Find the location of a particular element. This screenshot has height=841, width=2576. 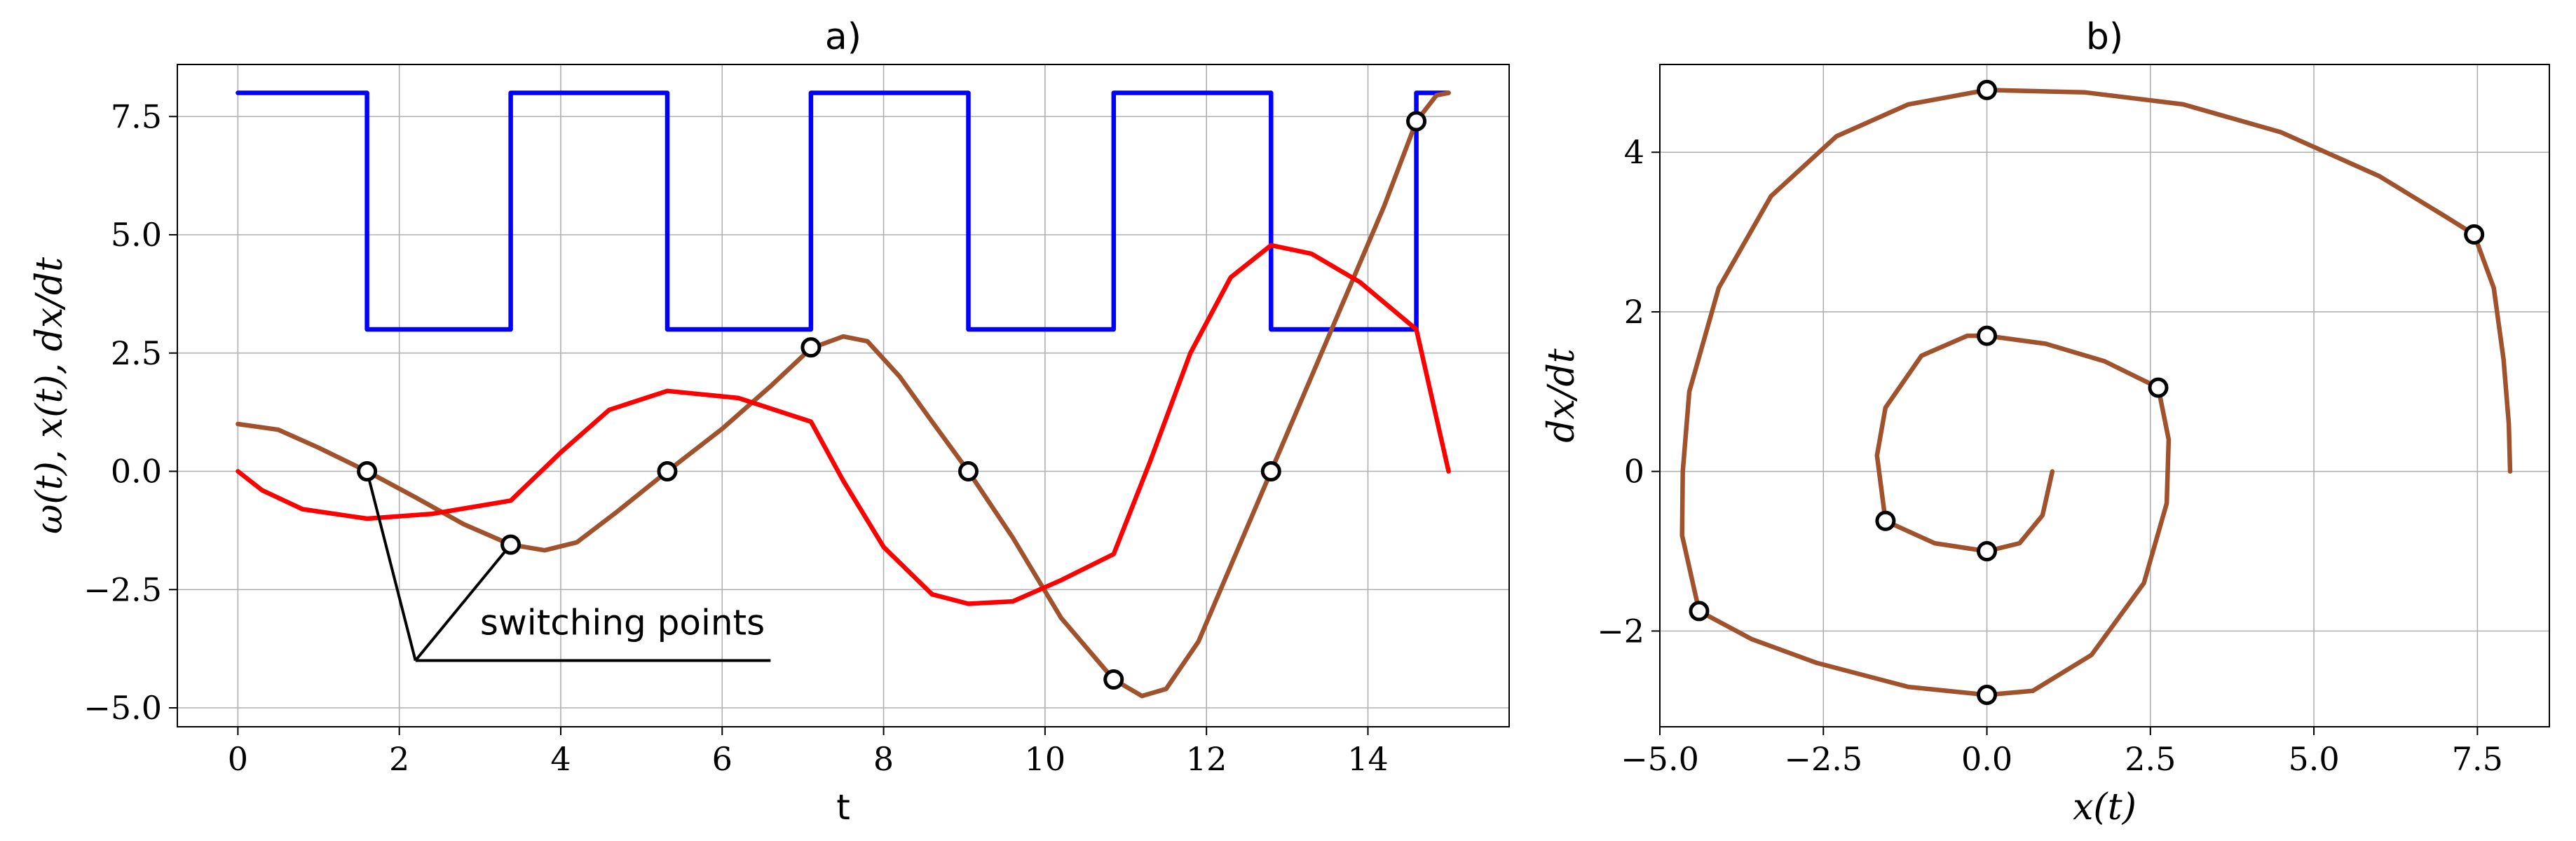

x-tick-label: 14 is located at coordinates (1368, 759).